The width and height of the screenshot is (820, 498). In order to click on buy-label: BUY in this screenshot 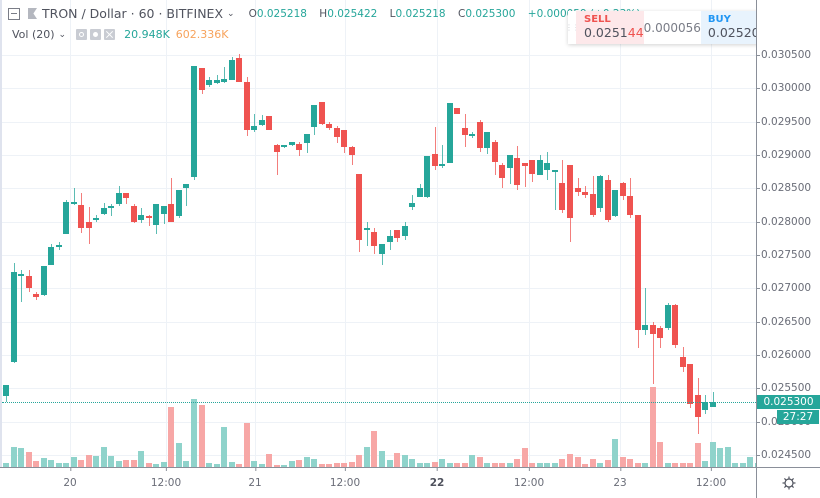, I will do `click(719, 19)`.